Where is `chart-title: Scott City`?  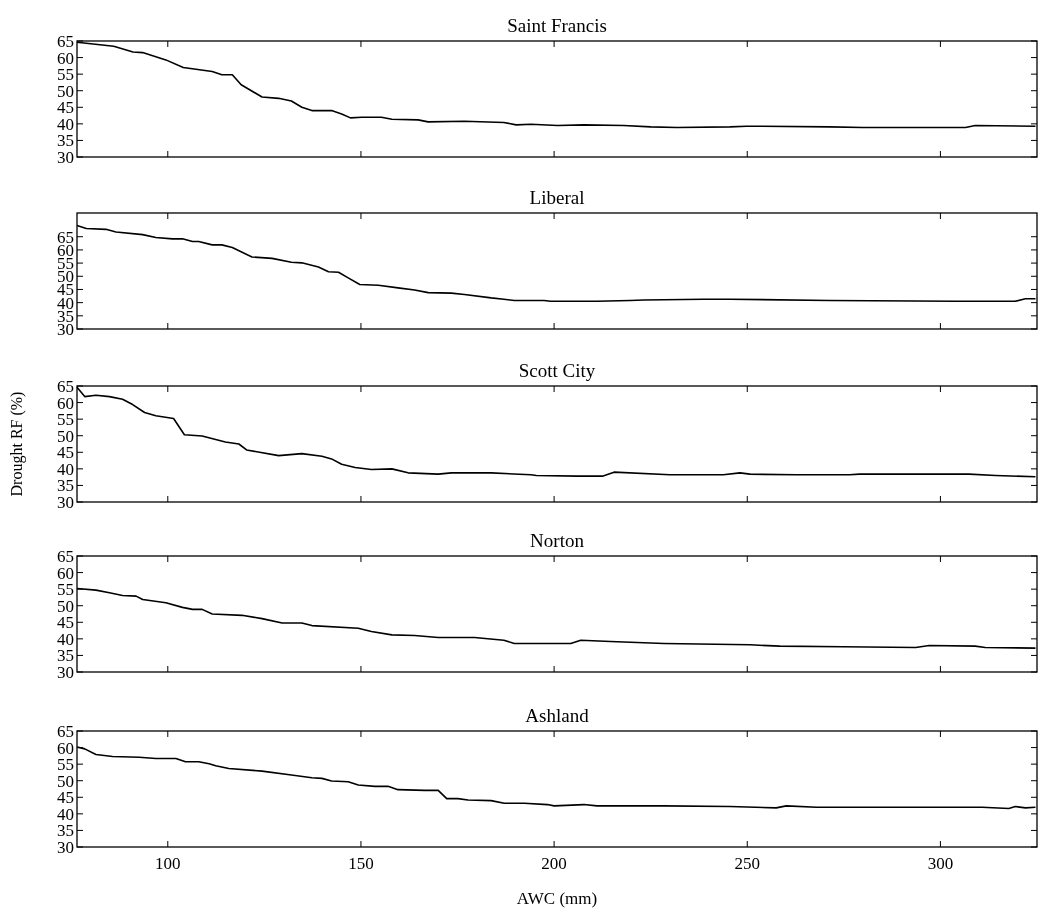 chart-title: Scott City is located at coordinates (557, 370).